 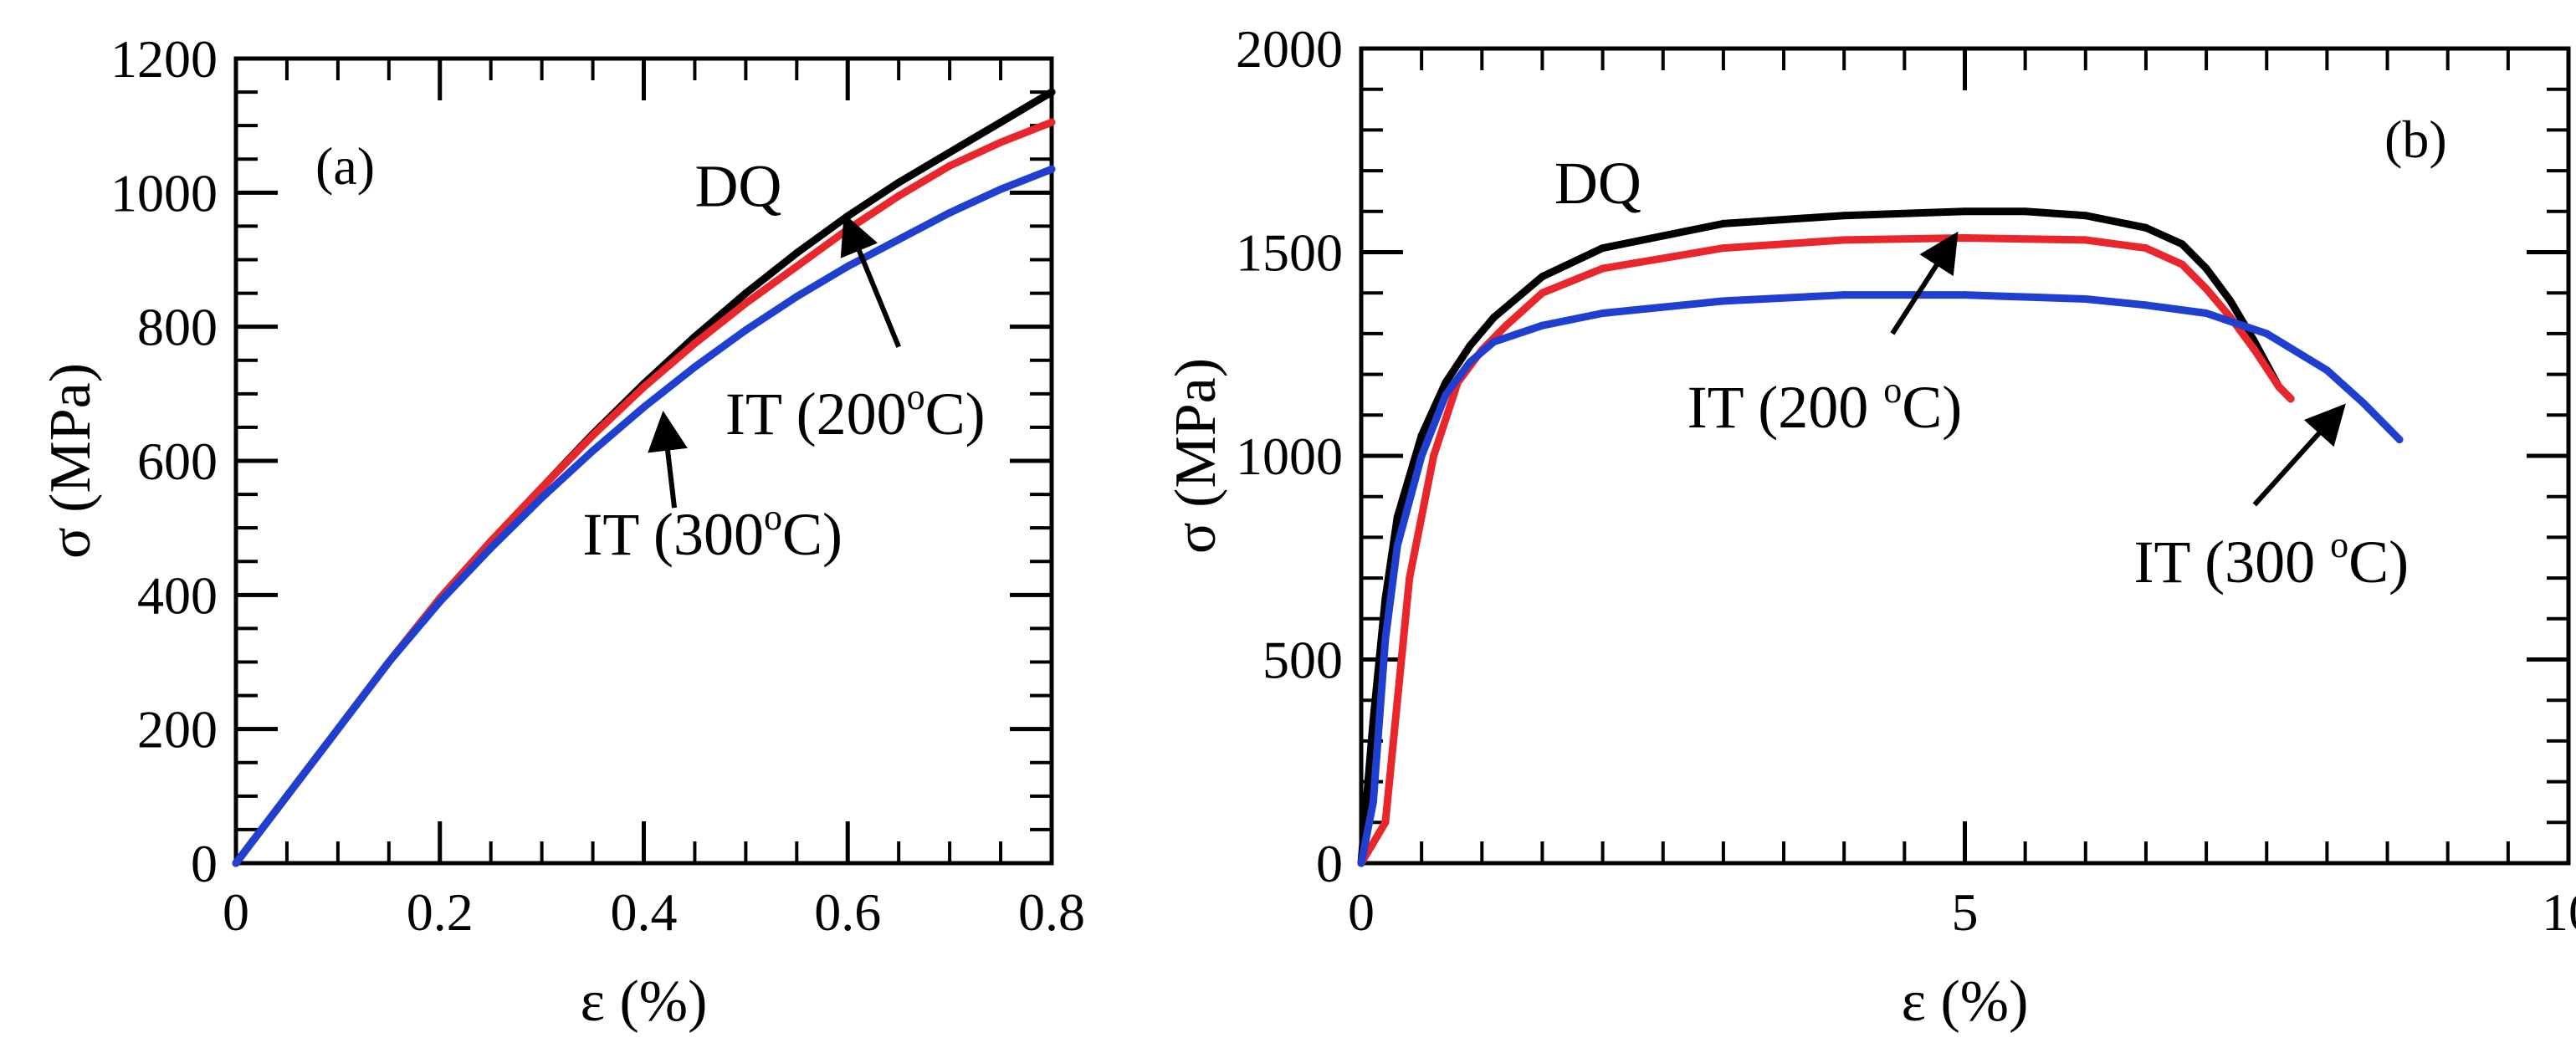 What do you see at coordinates (1290, 253) in the screenshot?
I see `y-tick-label: 1500` at bounding box center [1290, 253].